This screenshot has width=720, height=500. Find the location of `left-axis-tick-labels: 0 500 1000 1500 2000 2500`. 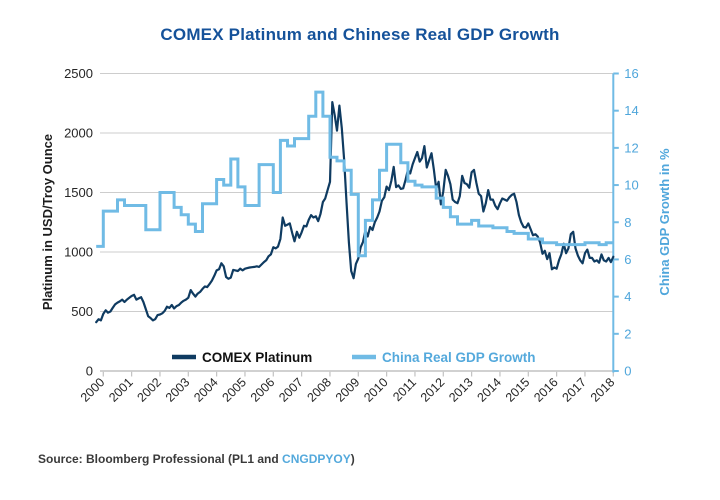

left-axis-tick-labels: 0 500 1000 1500 2000 2500 is located at coordinates (78, 222).